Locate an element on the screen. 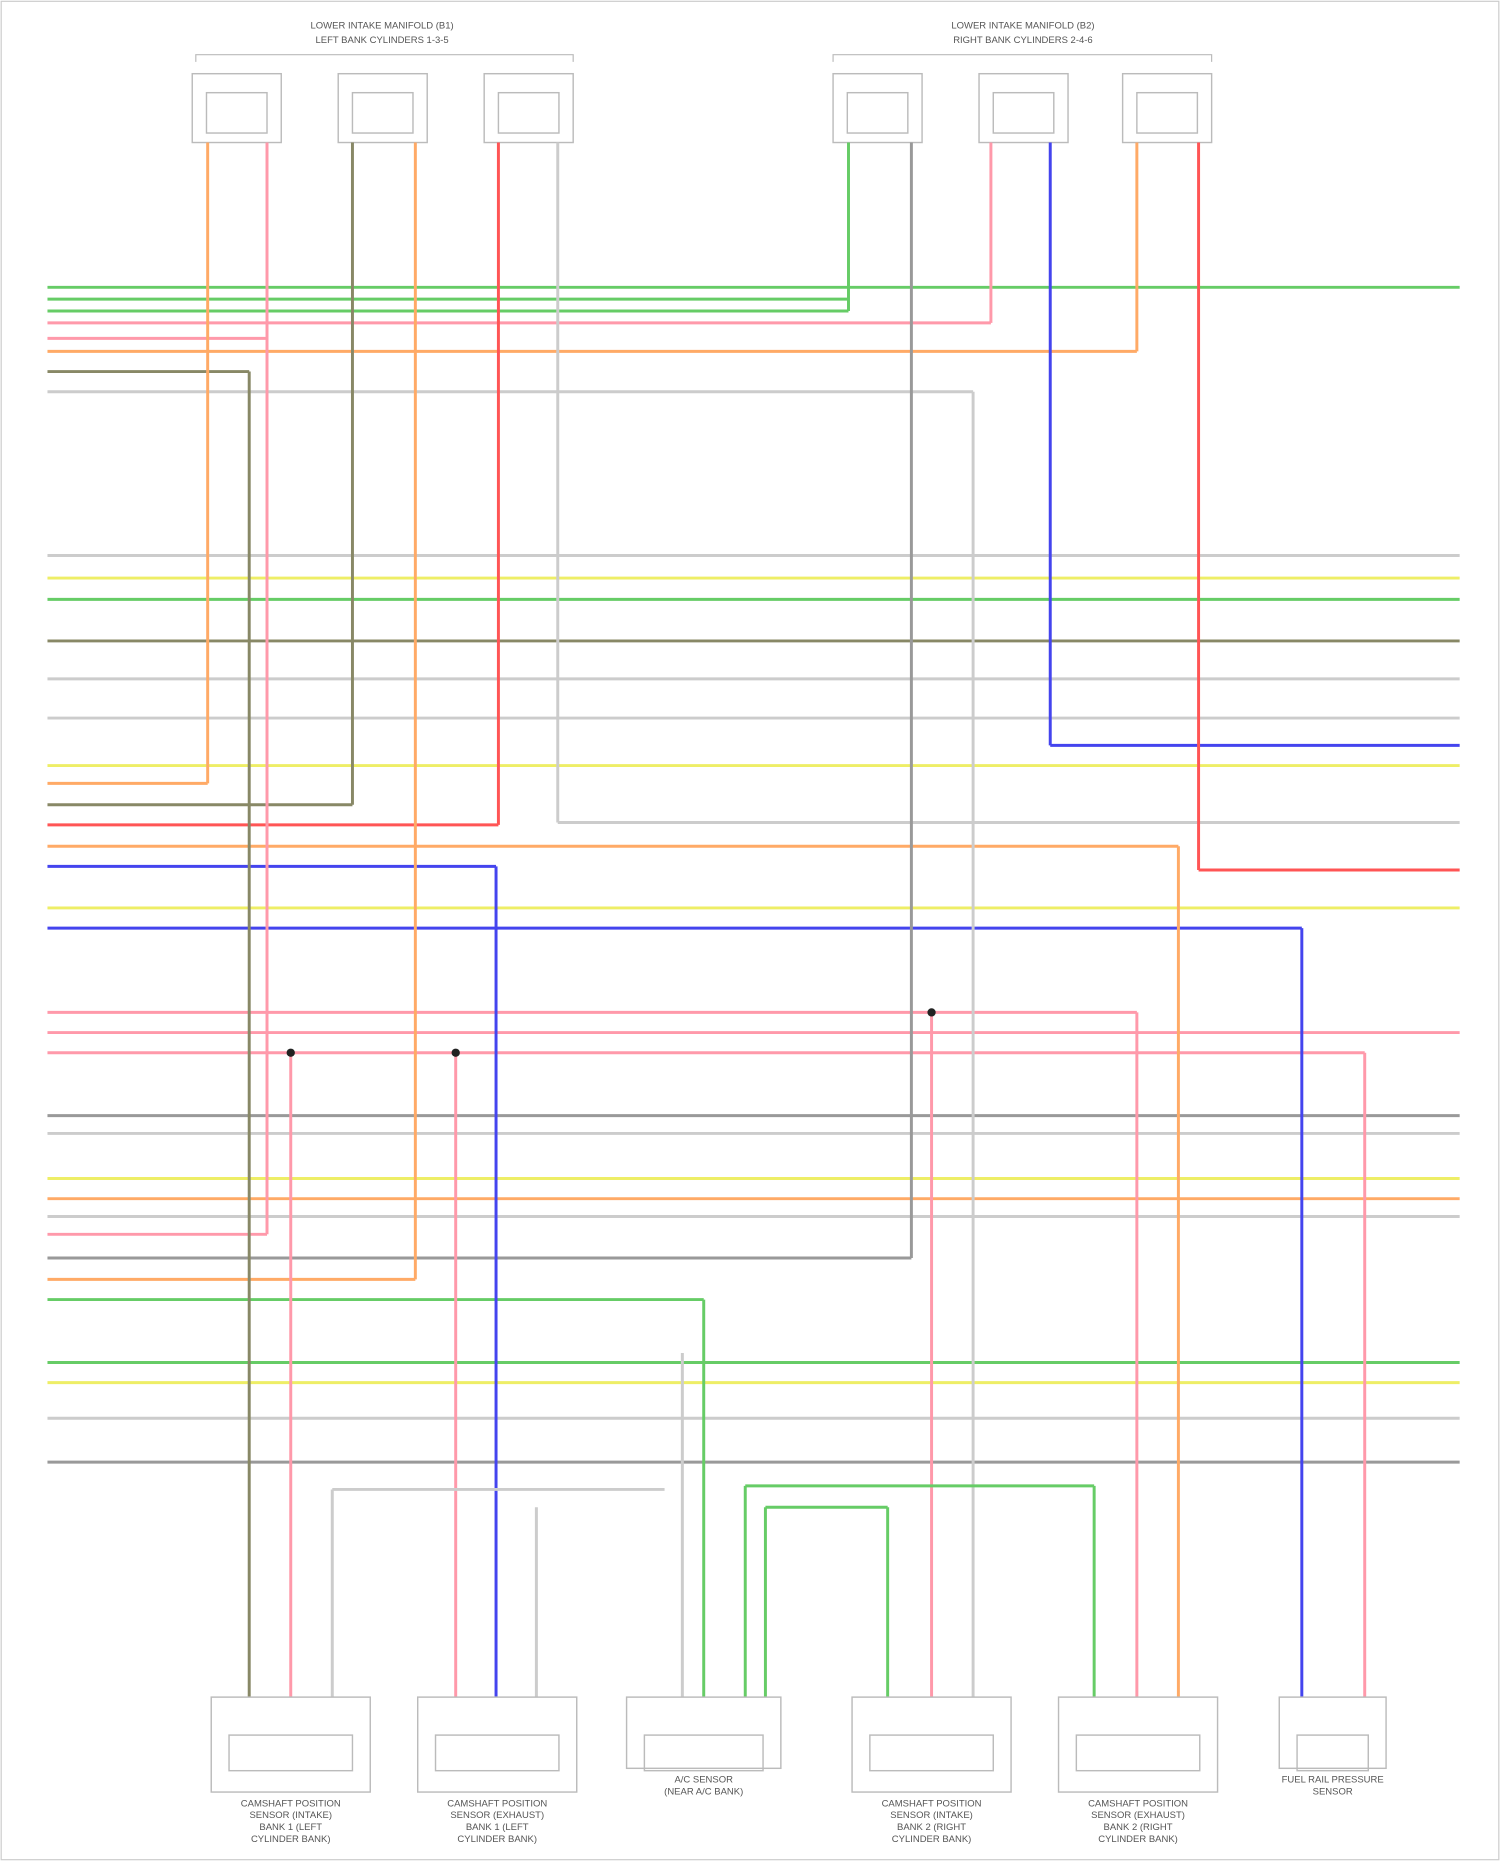 The image size is (1500, 1861). component-label: SENSOR is located at coordinates (1333, 1791).